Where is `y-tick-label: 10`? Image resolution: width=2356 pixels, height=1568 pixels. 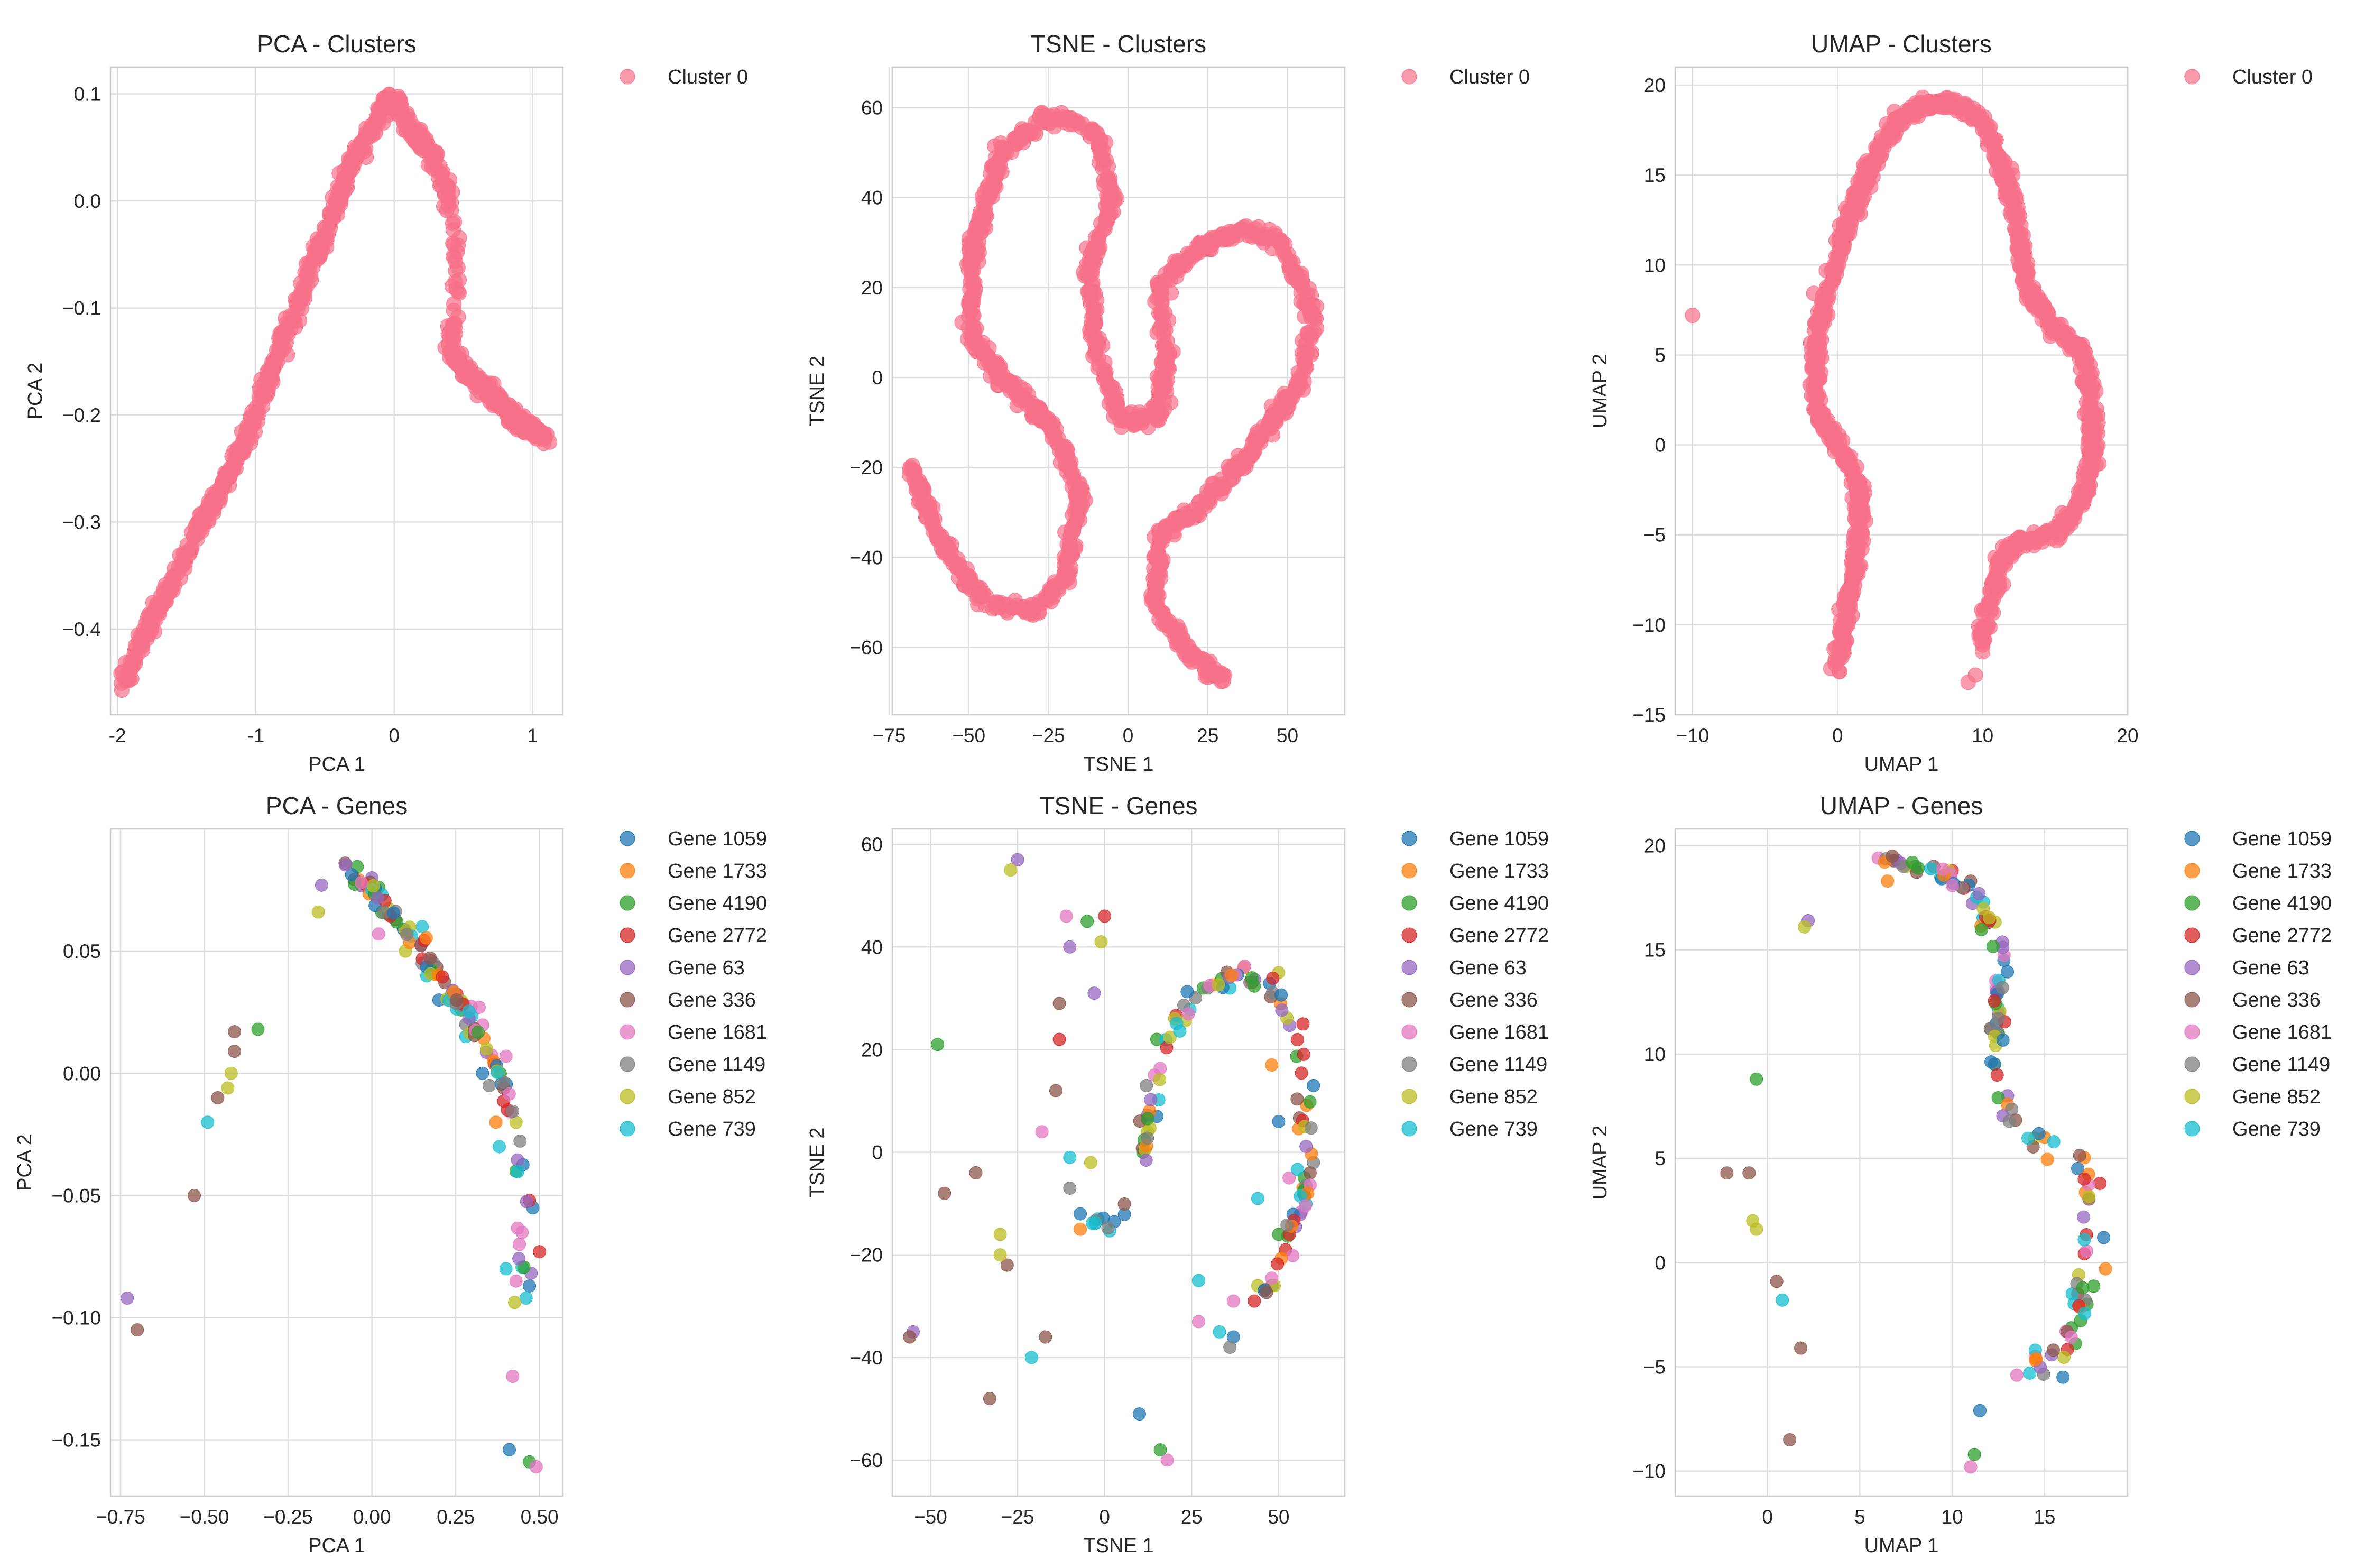
y-tick-label: 10 is located at coordinates (1655, 1054).